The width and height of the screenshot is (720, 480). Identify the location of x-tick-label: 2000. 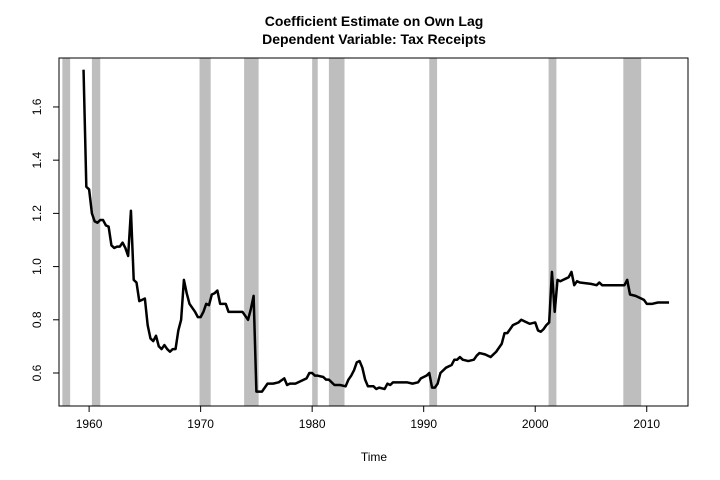
(535, 424).